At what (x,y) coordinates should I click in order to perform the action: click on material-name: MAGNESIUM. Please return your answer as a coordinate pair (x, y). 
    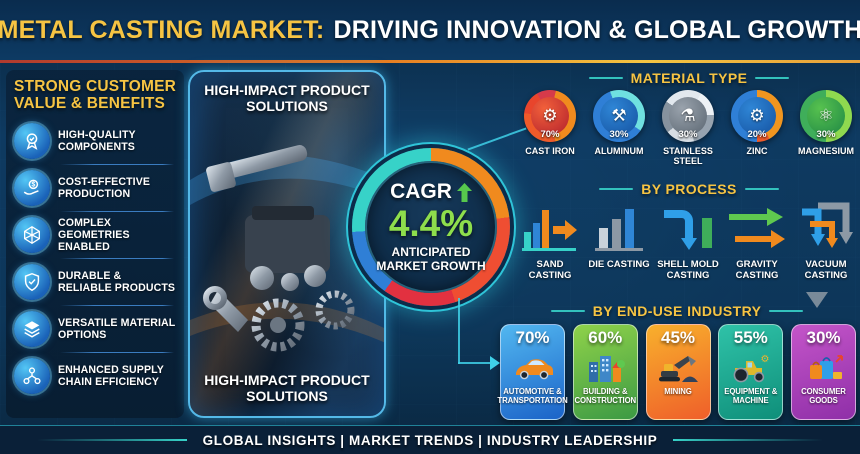
    Looking at the image, I should click on (826, 151).